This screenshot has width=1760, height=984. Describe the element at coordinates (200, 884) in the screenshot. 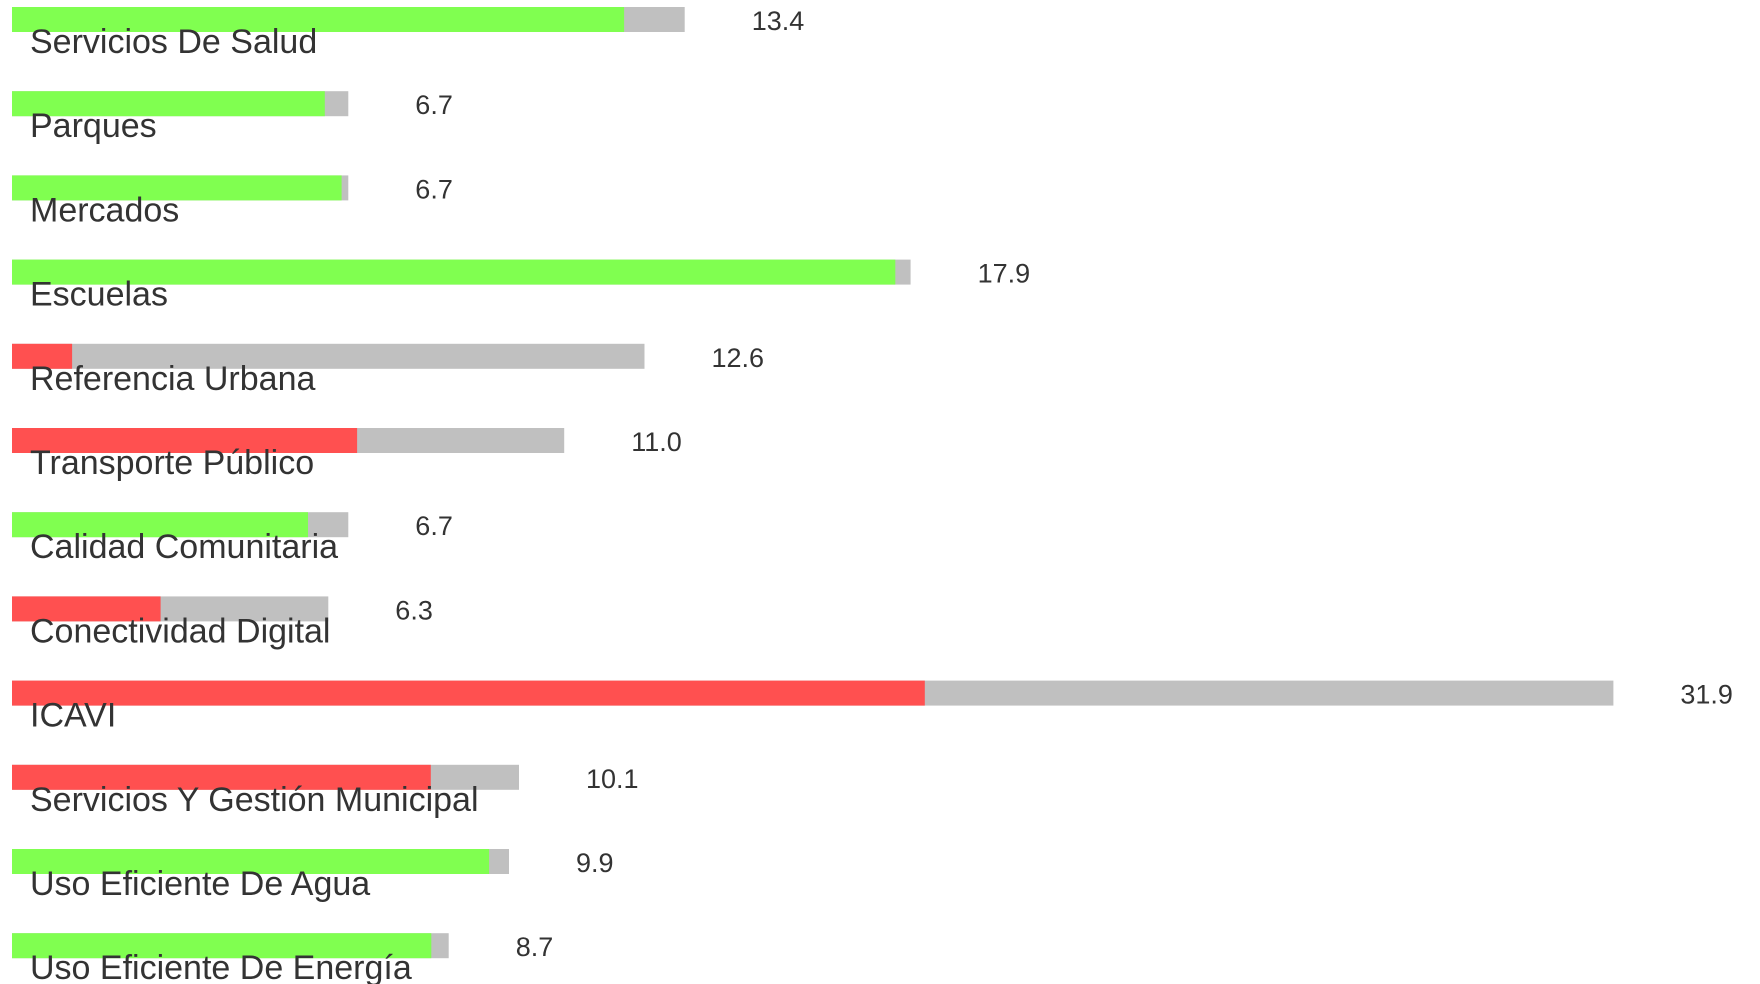

I see `category-label: Uso Eficiente De Agua` at that location.